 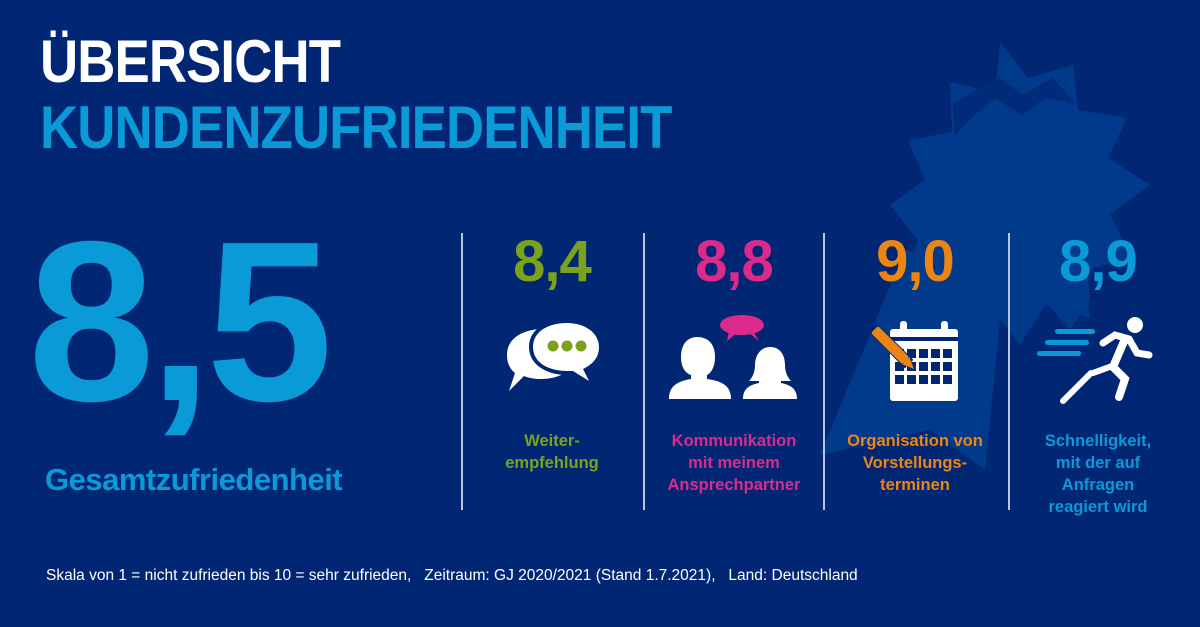 What do you see at coordinates (570, 575) in the screenshot?
I see `footnote-period: Zeitraum: GJ 2020/2021 (Stand 1.7.2021),` at bounding box center [570, 575].